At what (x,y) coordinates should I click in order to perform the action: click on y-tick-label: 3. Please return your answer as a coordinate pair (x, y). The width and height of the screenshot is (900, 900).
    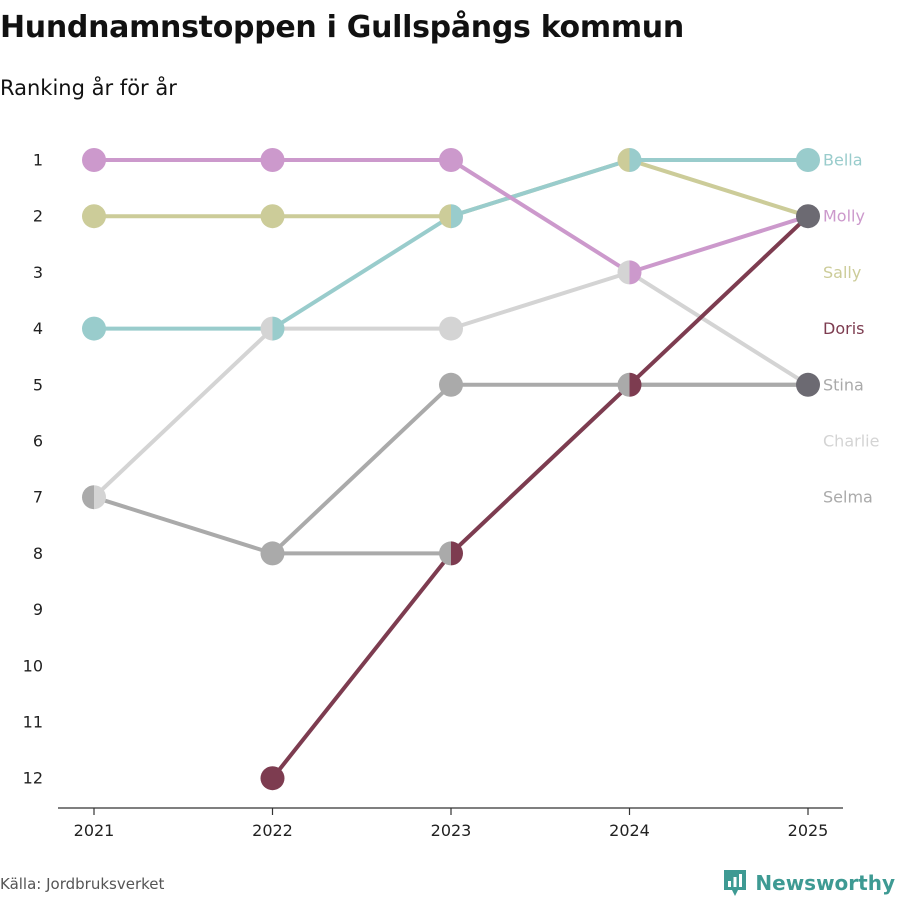
    Looking at the image, I should click on (38, 272).